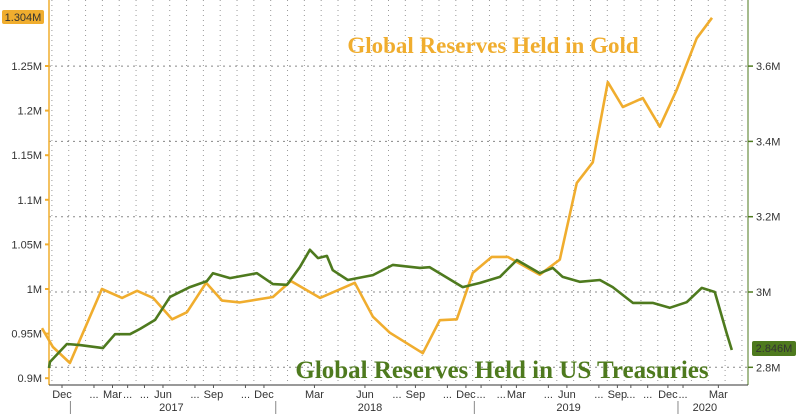  I want to click on left-axis-tick-label: 0.95M, so click(26, 335).